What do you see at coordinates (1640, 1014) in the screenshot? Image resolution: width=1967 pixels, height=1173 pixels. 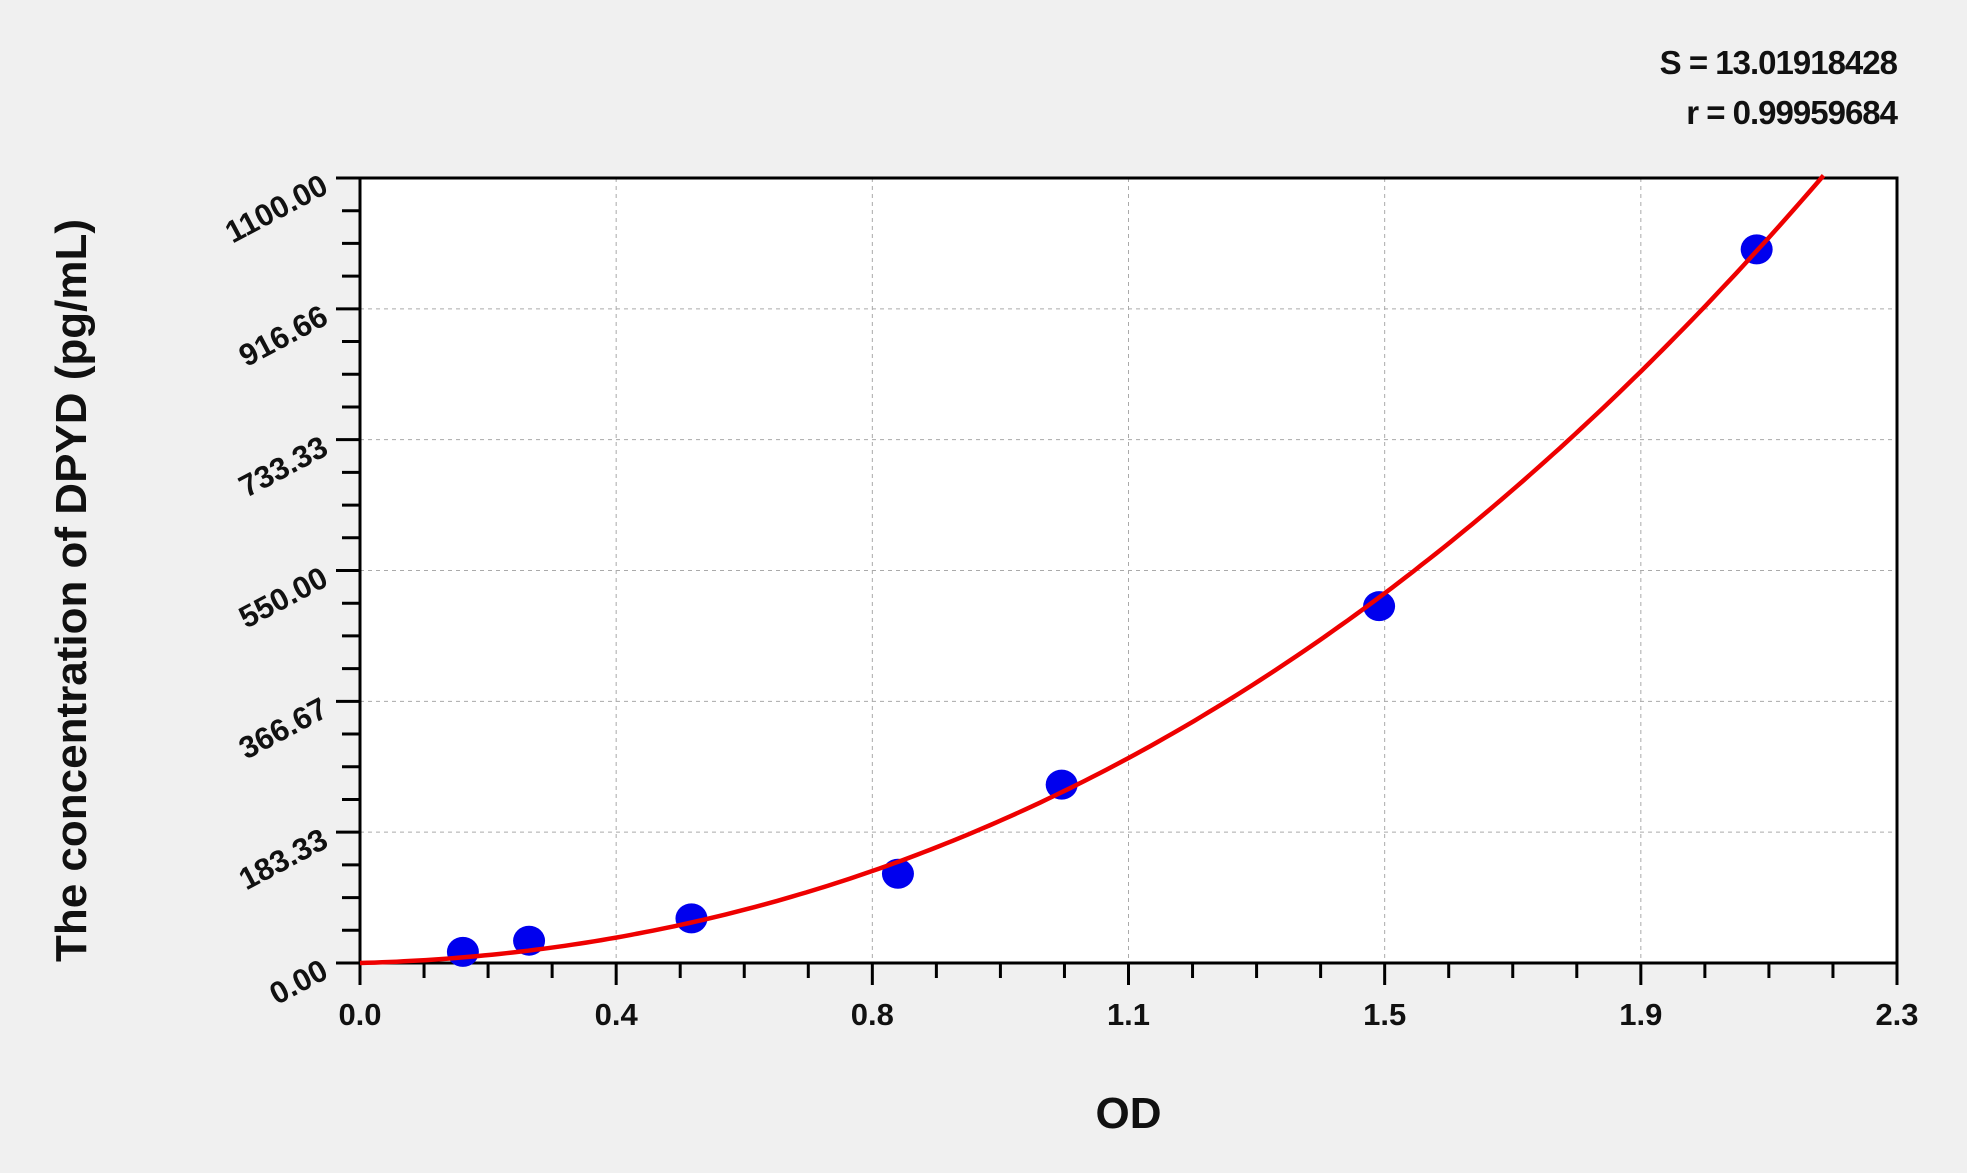 I see `x-tick-label: 1.9` at bounding box center [1640, 1014].